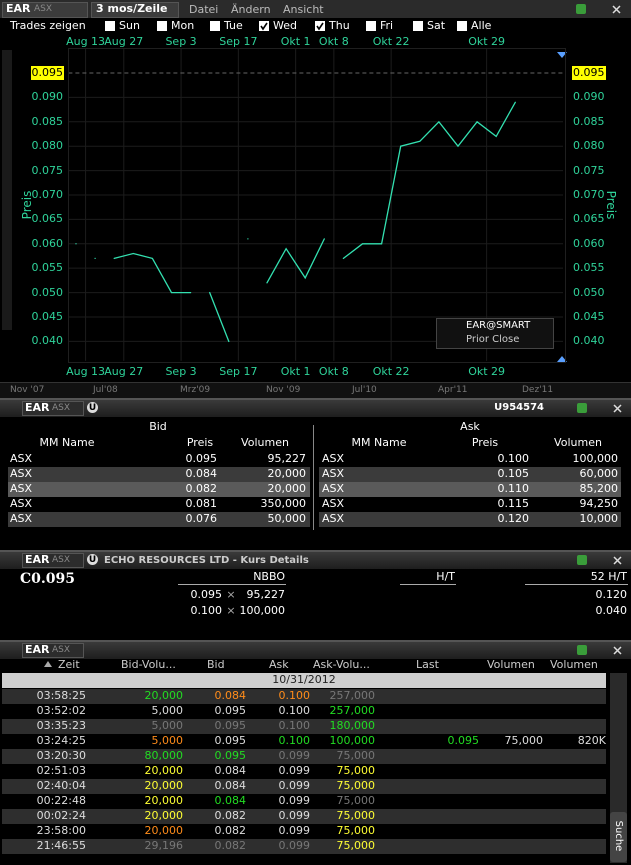  I want to click on check-mark, so click(320, 26).